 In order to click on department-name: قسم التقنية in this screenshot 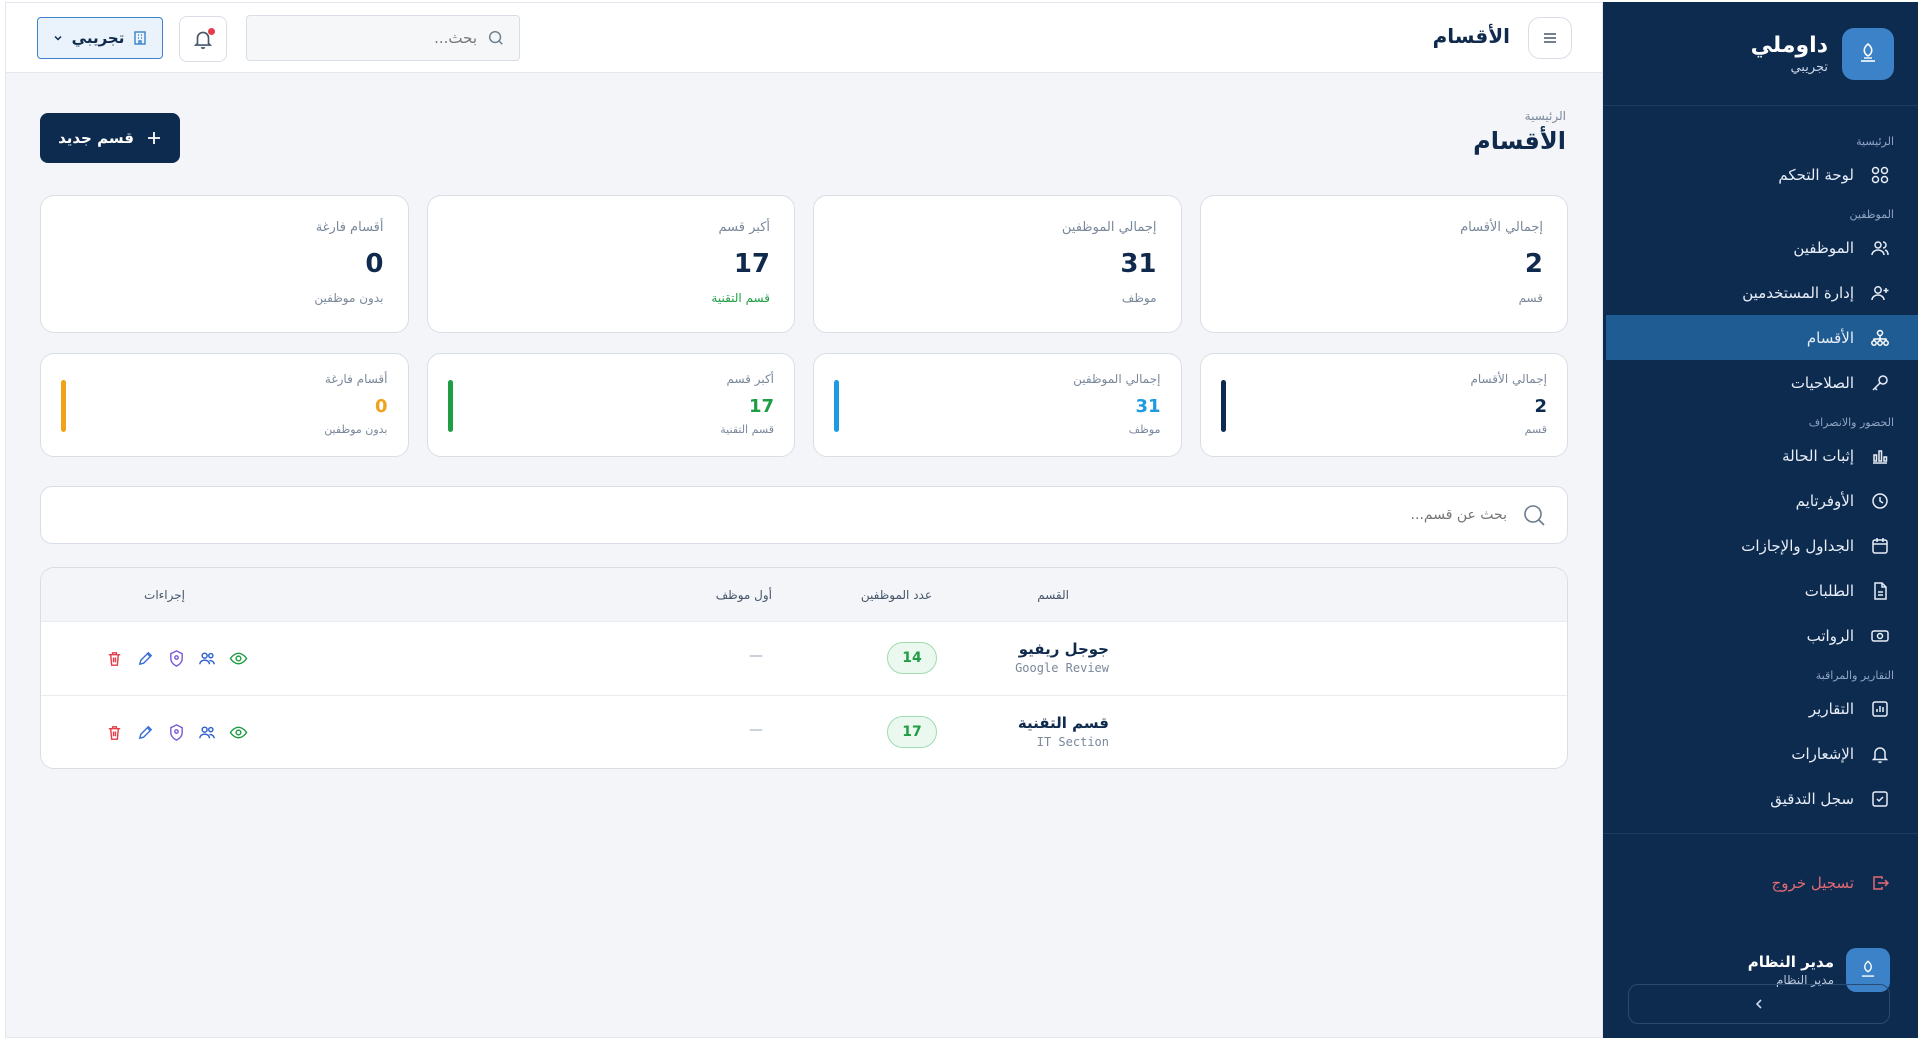, I will do `click(1063, 723)`.